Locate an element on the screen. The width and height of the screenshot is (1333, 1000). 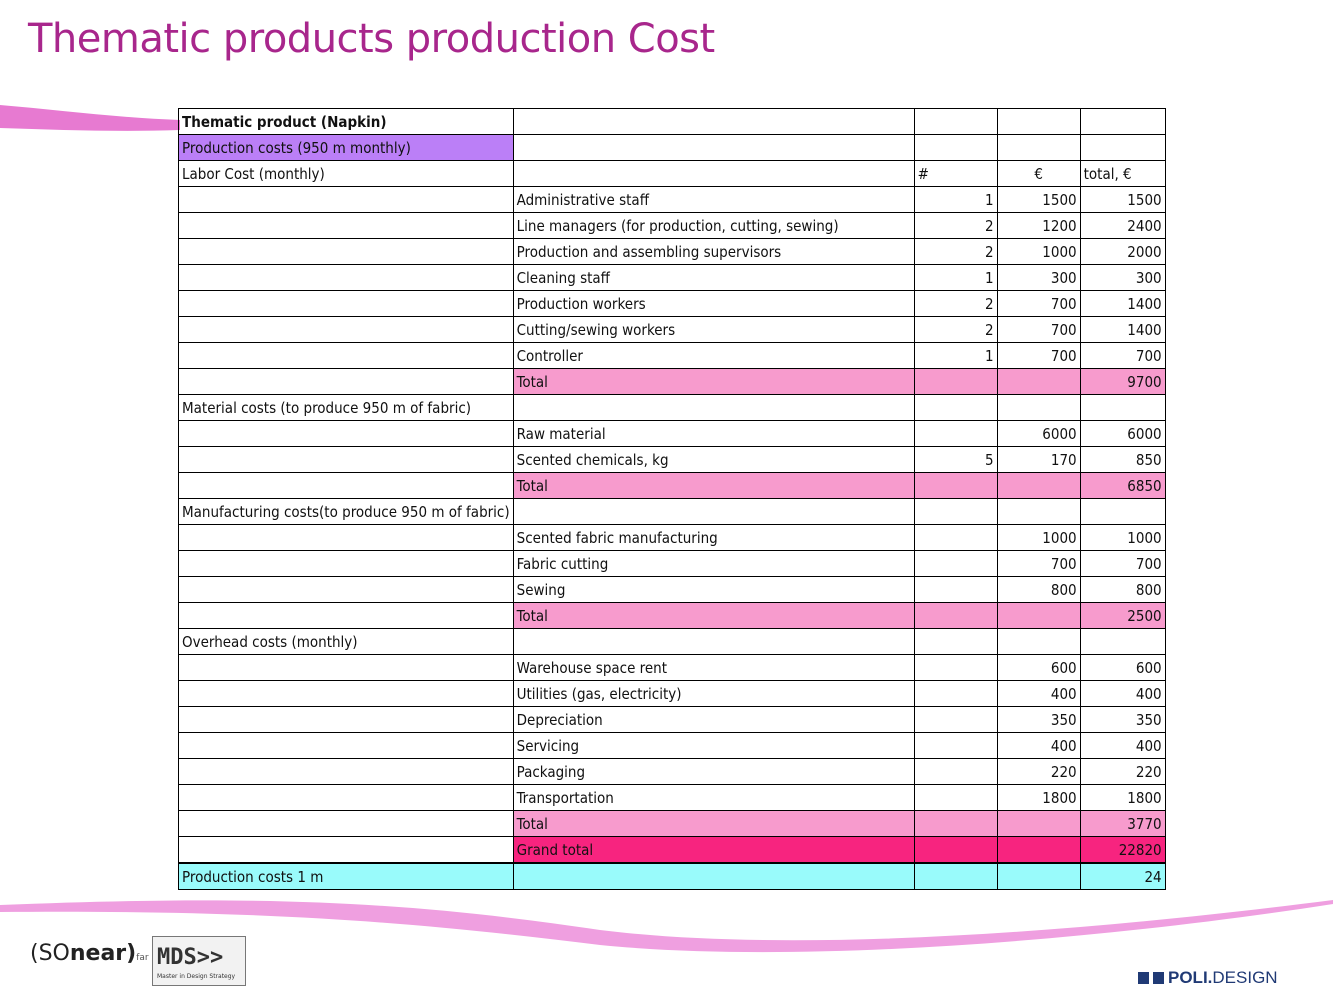
cost-item-name: Transportation is located at coordinates (713, 797).